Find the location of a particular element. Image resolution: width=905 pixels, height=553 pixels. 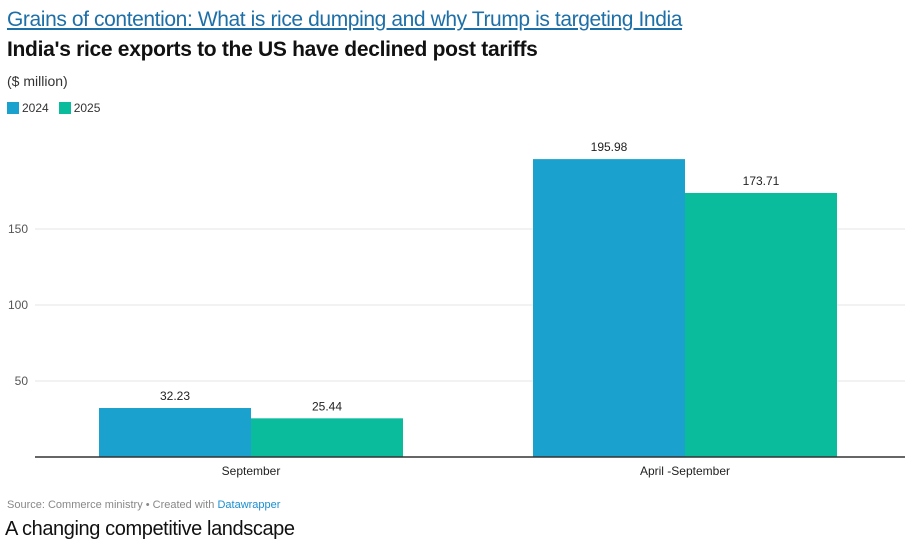

chart-subtitle: ($ million) is located at coordinates (37, 81).